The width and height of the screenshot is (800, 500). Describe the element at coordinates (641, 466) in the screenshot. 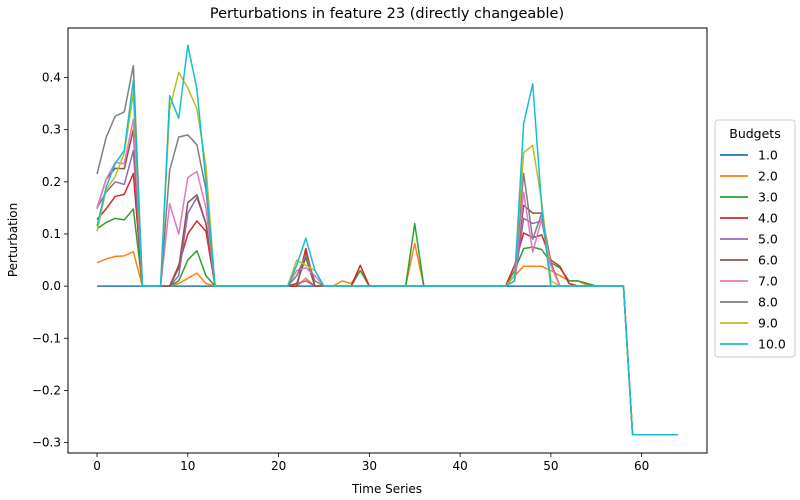

I see `x-tick-label: 60` at that location.